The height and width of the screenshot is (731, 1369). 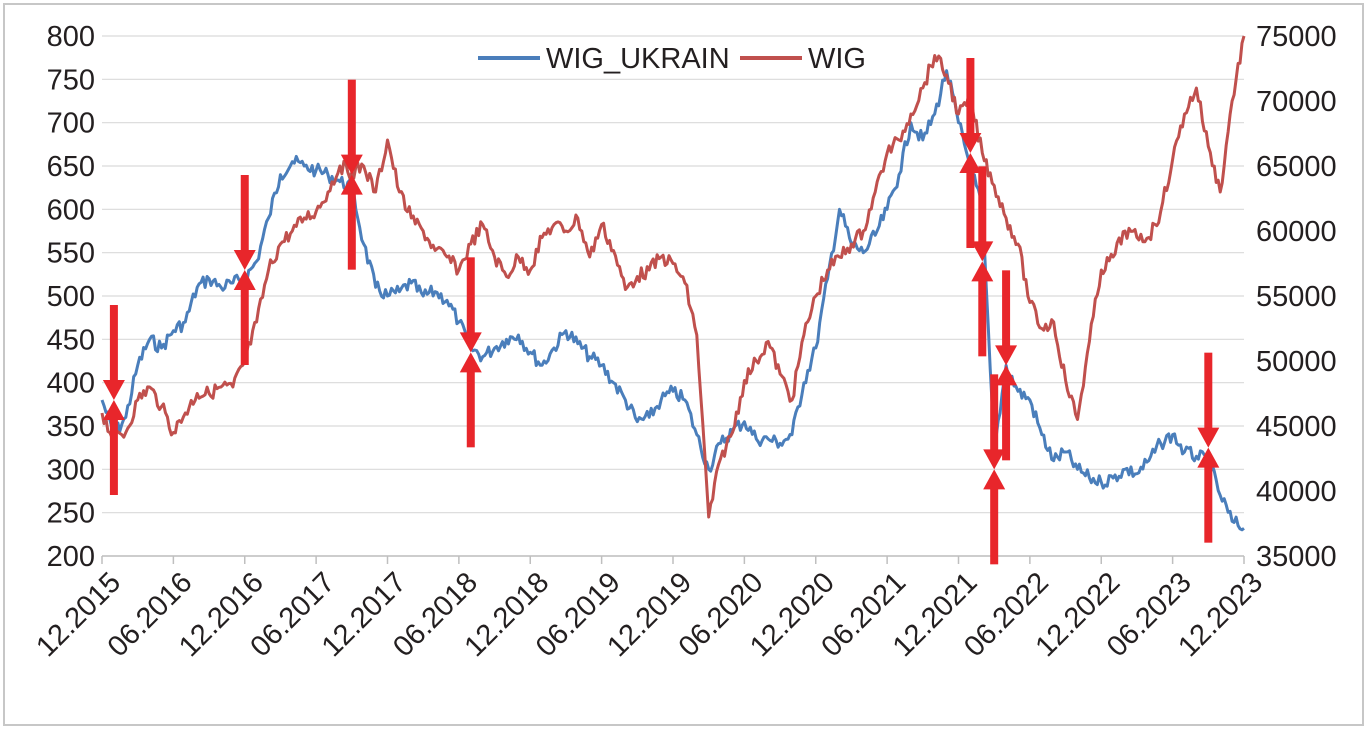 I want to click on y-left-tick-label: 650, so click(x=71, y=167).